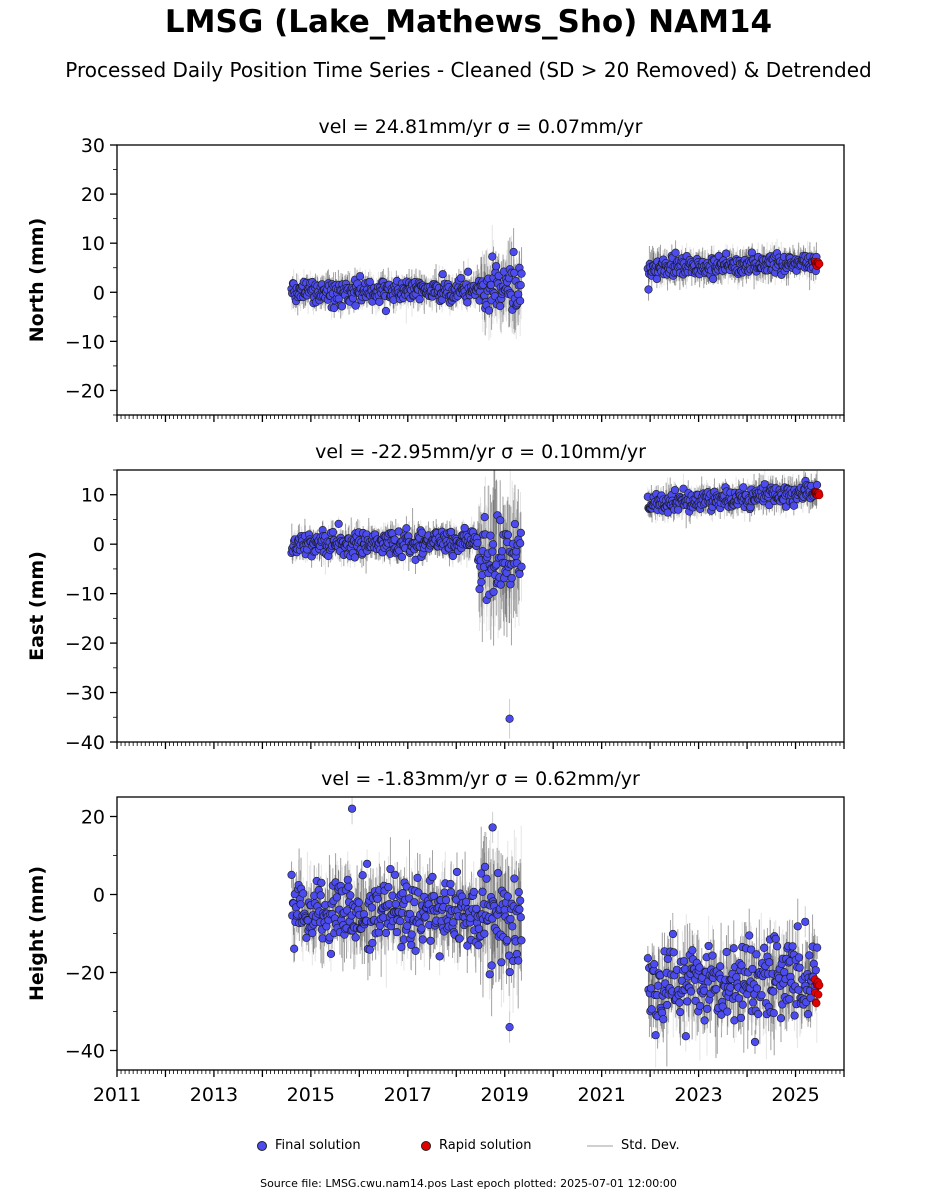  I want to click on panel-title: vel = 24.81mm/yr σ = 0.07mm/yr, so click(481, 127).